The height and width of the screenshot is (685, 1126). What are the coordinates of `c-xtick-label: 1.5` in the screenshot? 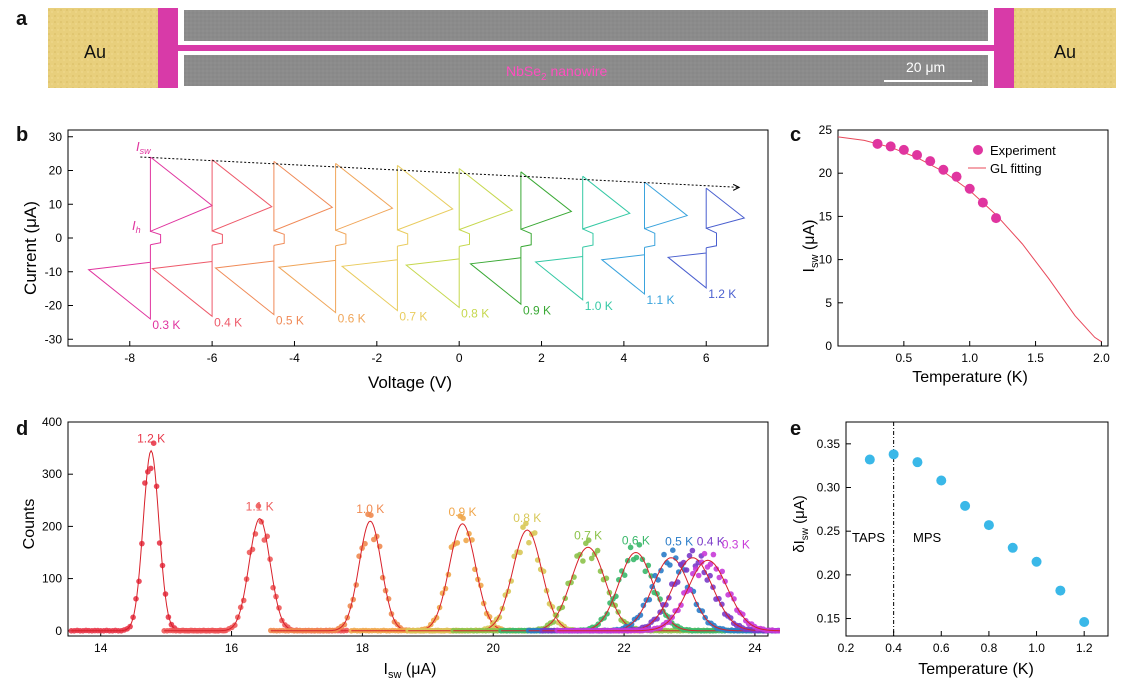 It's located at (1035, 358).